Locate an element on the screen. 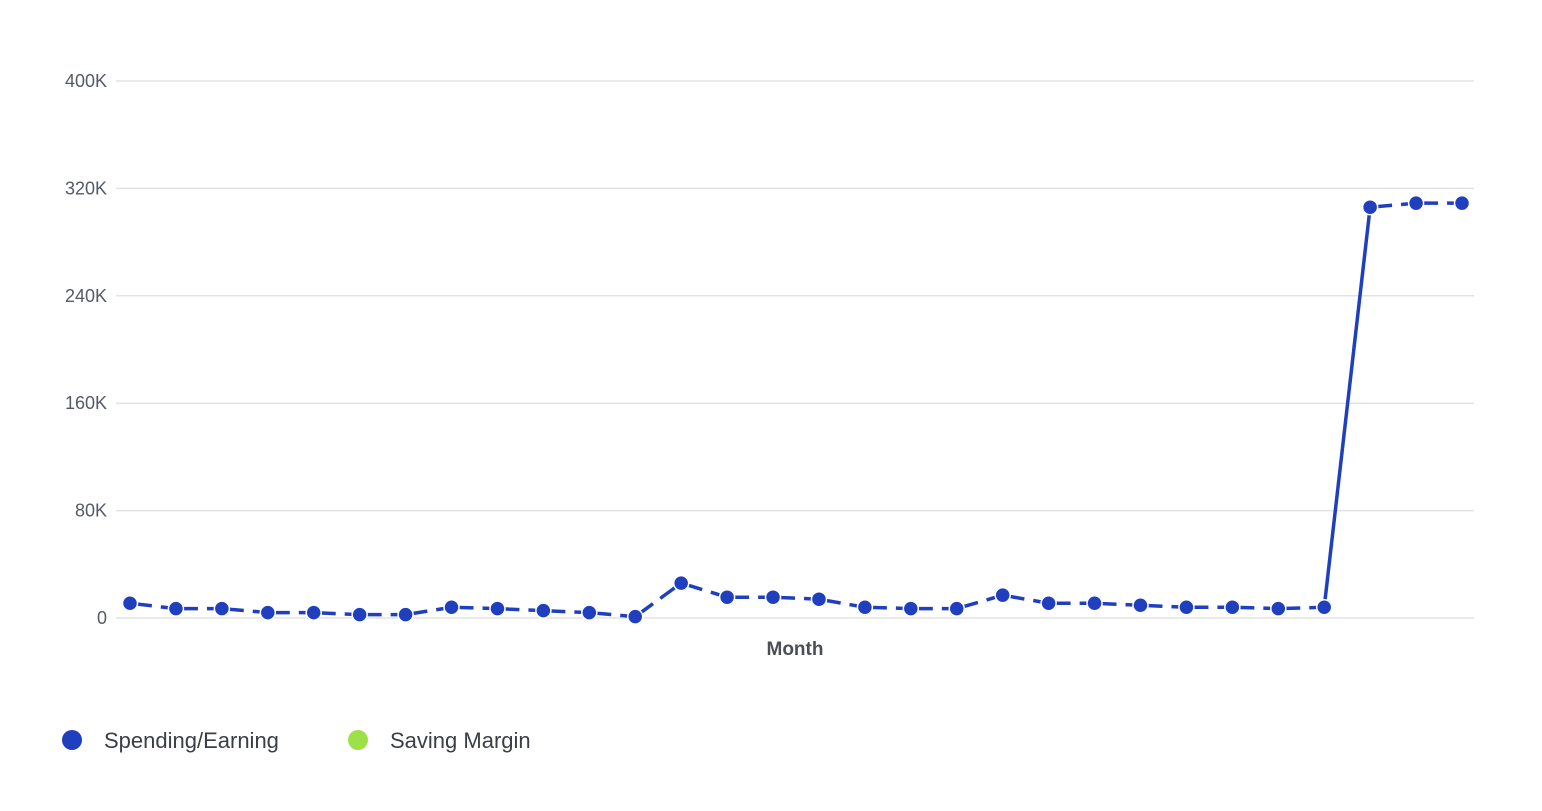 The height and width of the screenshot is (811, 1542). y-tick-label: 160K is located at coordinates (86, 403).